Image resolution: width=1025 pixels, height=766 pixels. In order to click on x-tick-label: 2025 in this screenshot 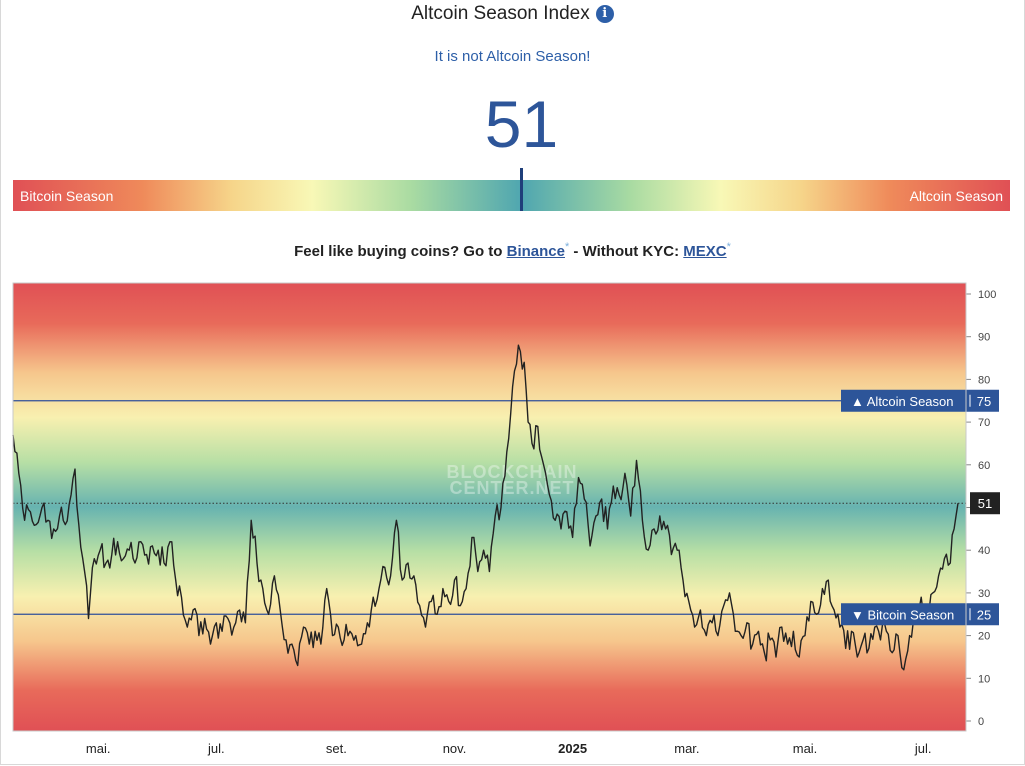, I will do `click(572, 748)`.